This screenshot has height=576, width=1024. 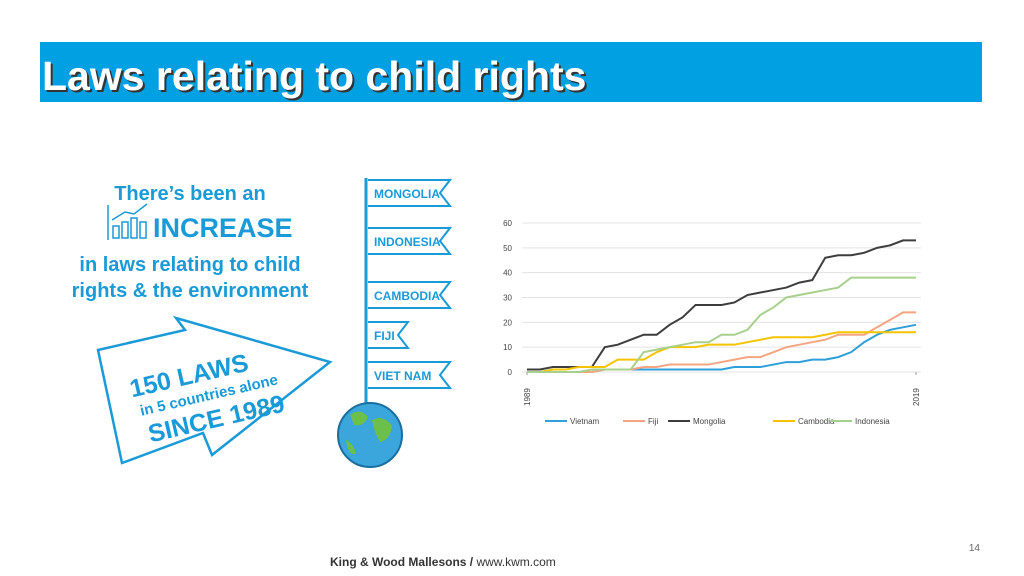 I want to click on y-tick-label: 30, so click(x=507, y=298).